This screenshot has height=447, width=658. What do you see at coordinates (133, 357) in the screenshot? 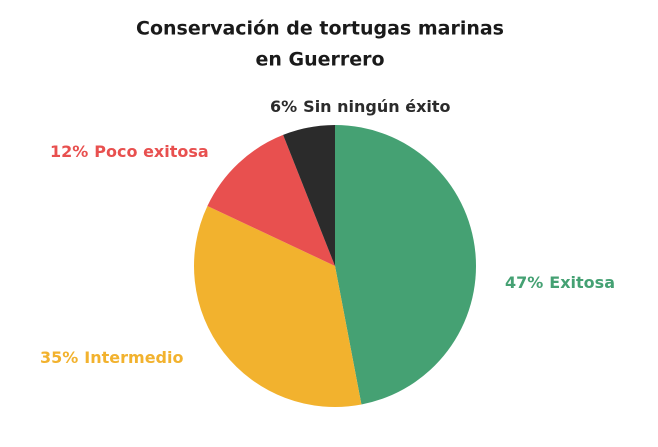
I see `category-label: Intermedio` at bounding box center [133, 357].